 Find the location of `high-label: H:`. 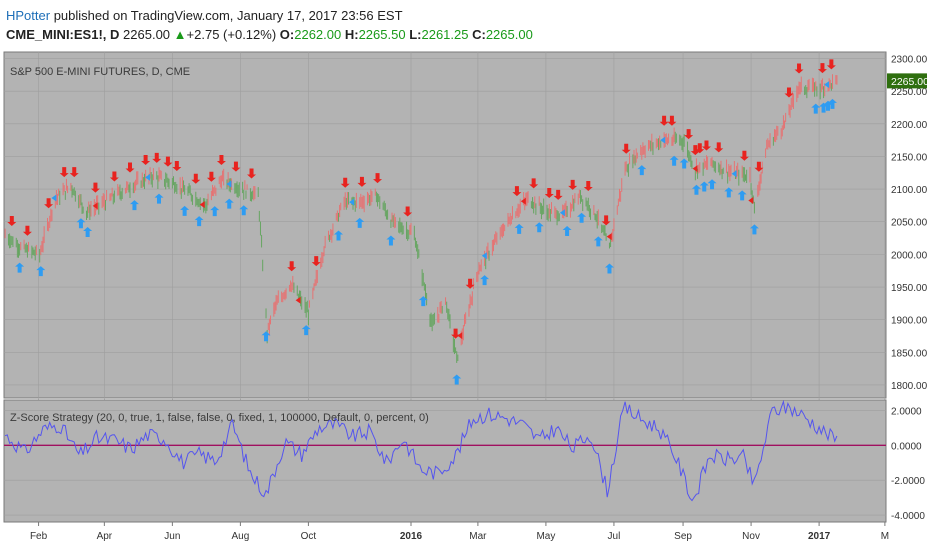

high-label: H: is located at coordinates (351, 34).